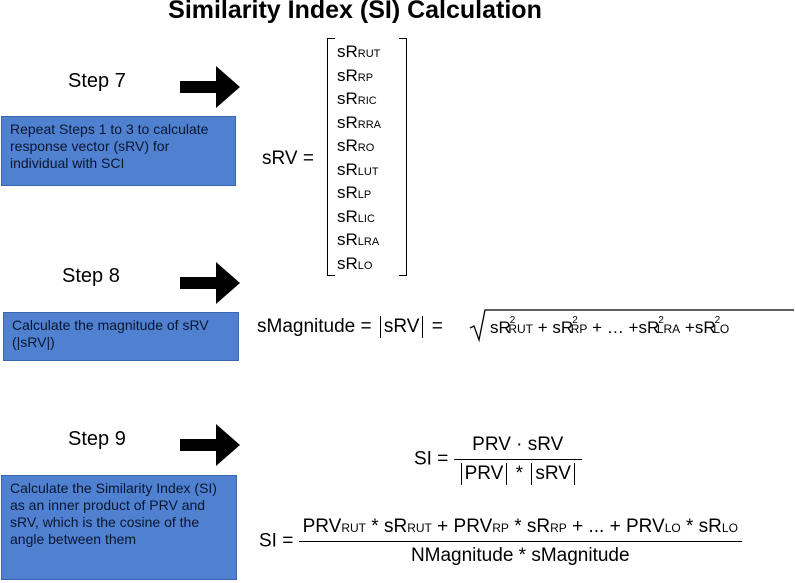 This screenshot has width=795, height=583. I want to click on step-8-description-box: Calculate the magnitude of sRV (|sRV|), so click(121, 336).